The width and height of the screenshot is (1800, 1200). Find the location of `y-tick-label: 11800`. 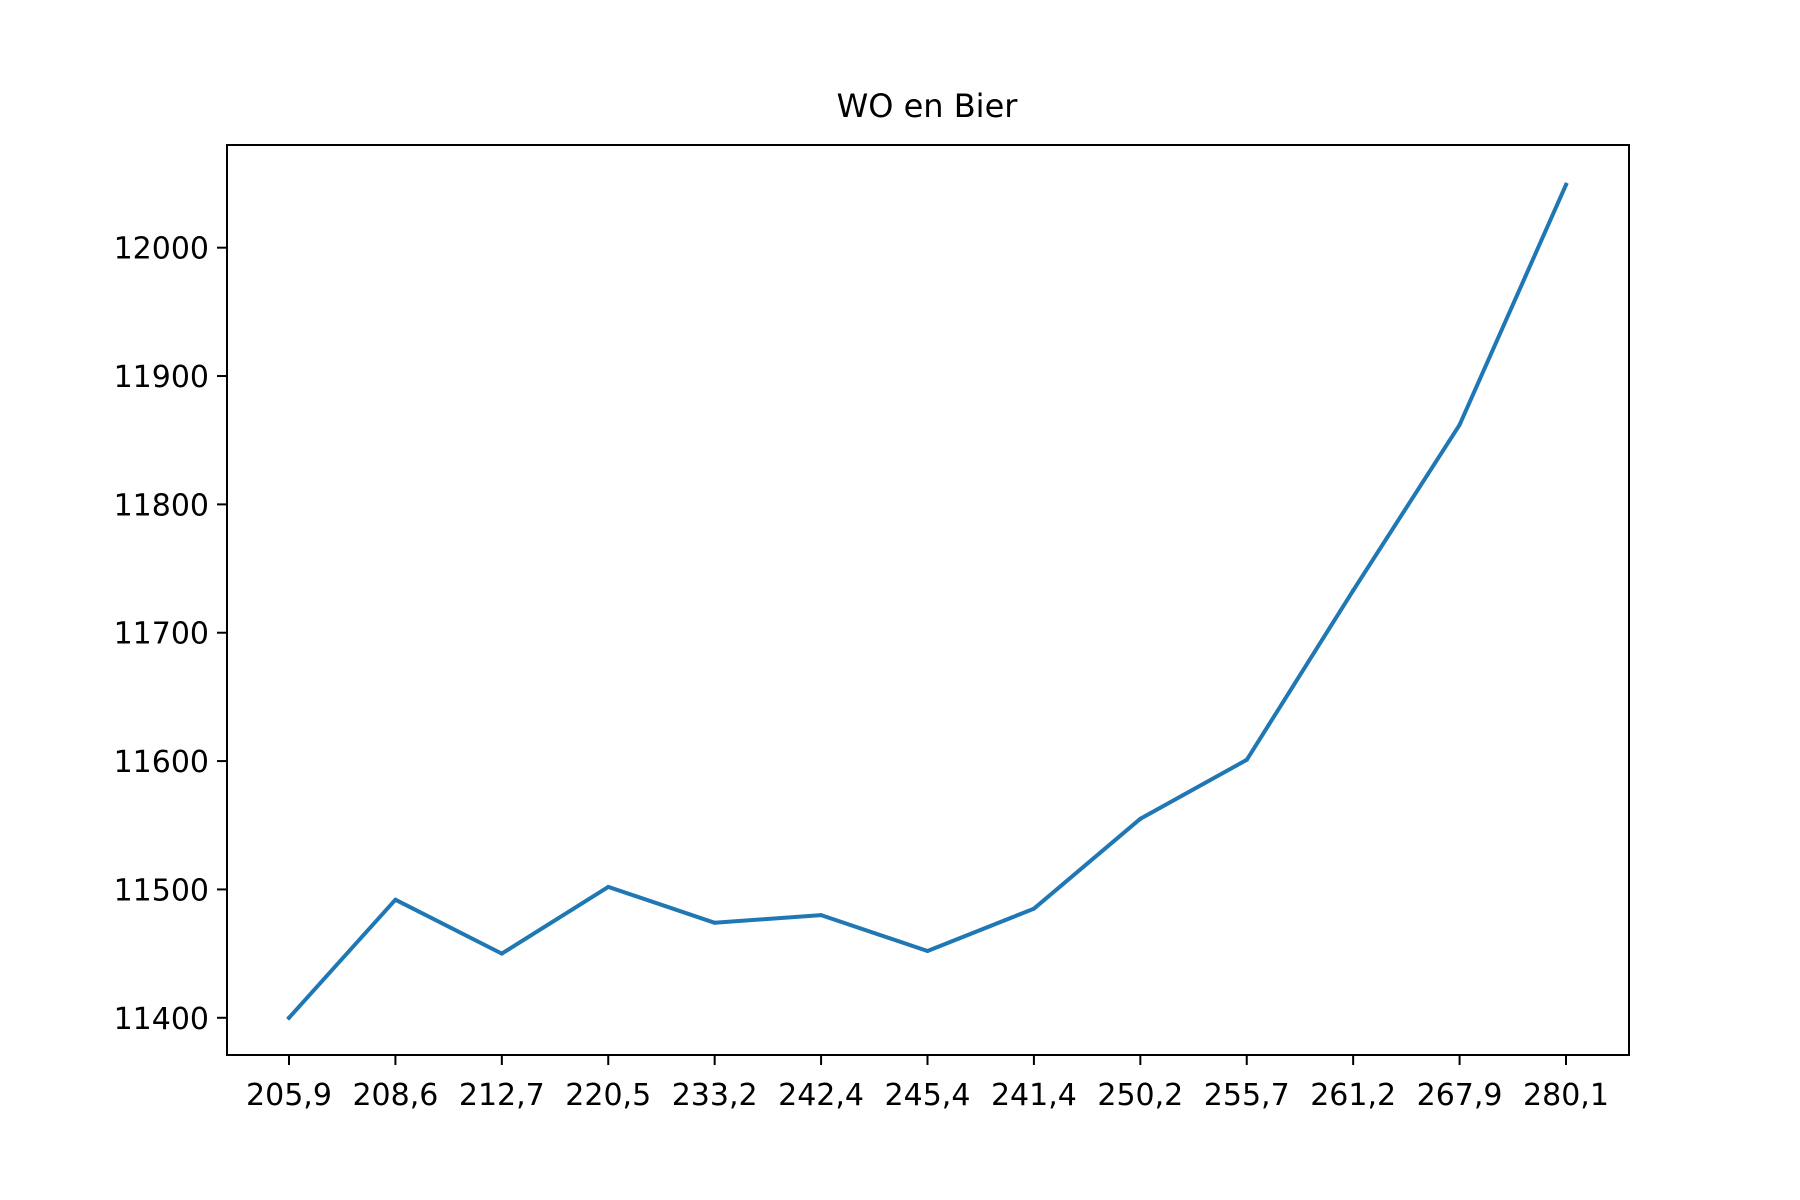

y-tick-label: 11800 is located at coordinates (161, 505).